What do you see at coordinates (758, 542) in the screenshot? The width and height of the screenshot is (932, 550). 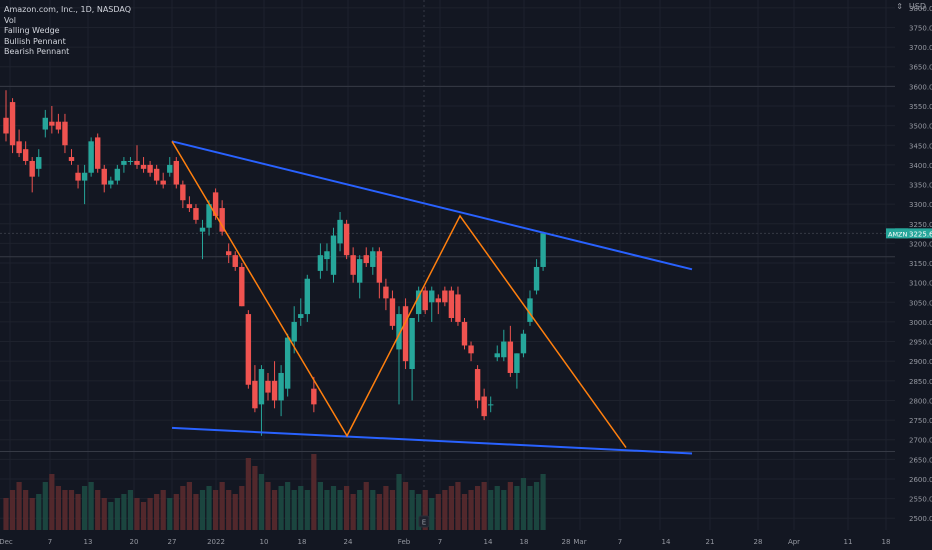 I see `time-tick-label: 28` at bounding box center [758, 542].